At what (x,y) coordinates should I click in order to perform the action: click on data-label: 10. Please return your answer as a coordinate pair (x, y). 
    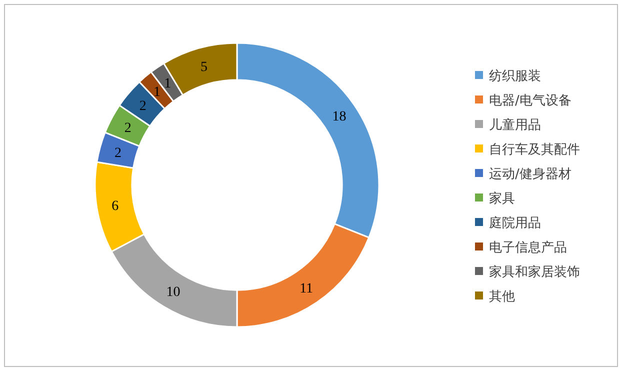
    Looking at the image, I should click on (173, 292).